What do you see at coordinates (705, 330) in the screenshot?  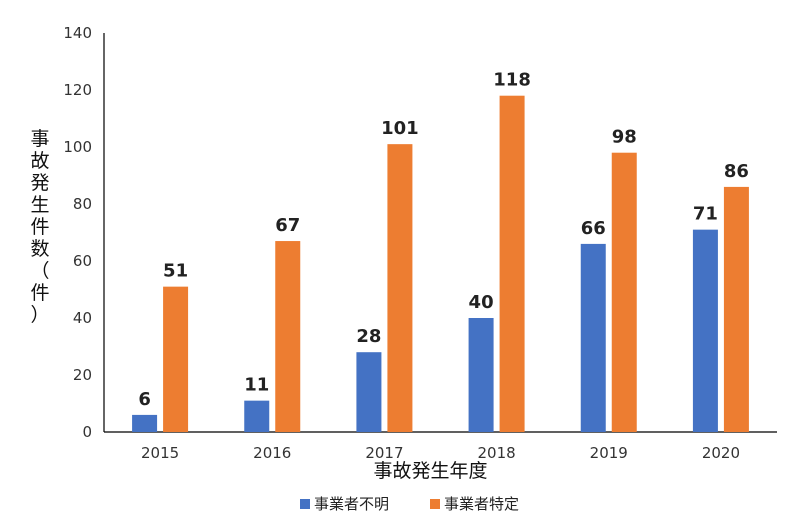 I see `bar-unknown-operator-2020` at bounding box center [705, 330].